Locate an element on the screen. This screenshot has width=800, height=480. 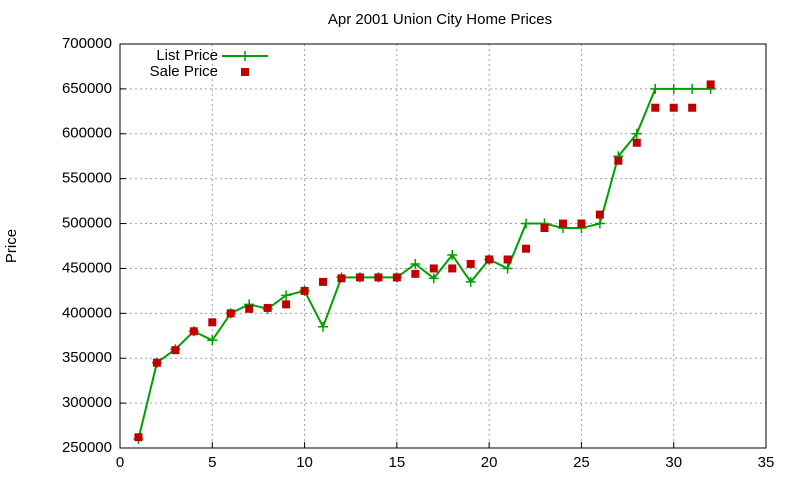
chart-title: Apr 2001 Union City Home Prices is located at coordinates (440, 19).